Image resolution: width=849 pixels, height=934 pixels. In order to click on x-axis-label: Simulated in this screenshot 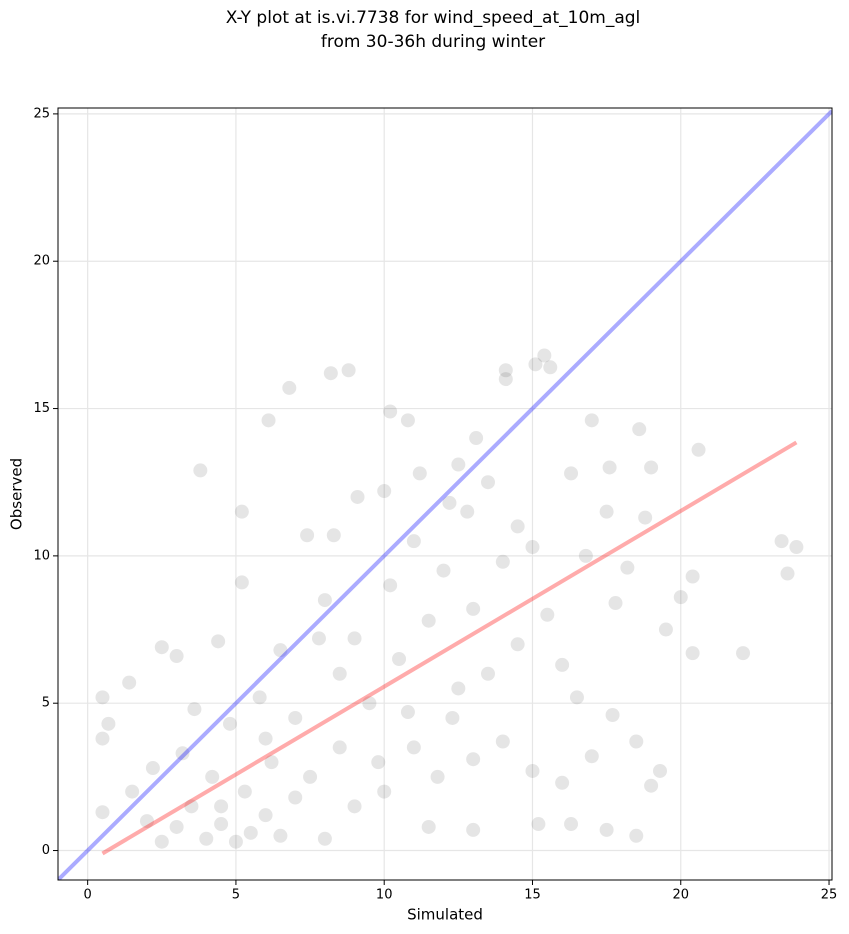, I will do `click(445, 915)`.